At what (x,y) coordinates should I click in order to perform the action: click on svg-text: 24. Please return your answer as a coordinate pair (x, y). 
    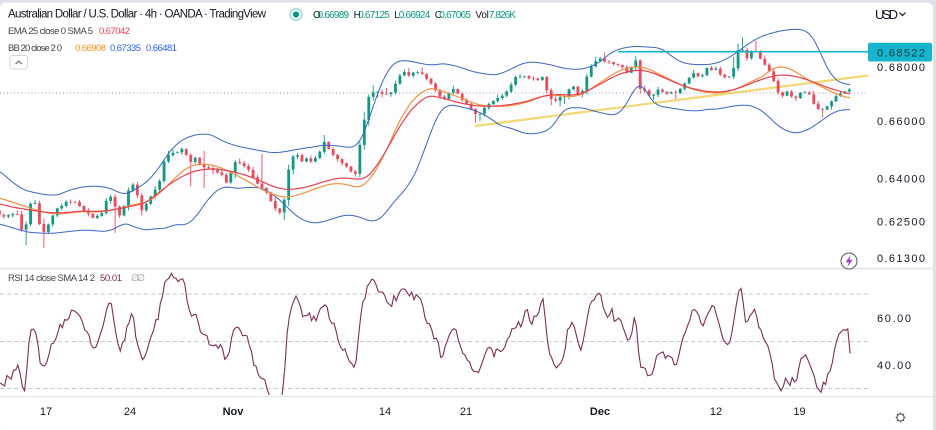
    Looking at the image, I should click on (130, 412).